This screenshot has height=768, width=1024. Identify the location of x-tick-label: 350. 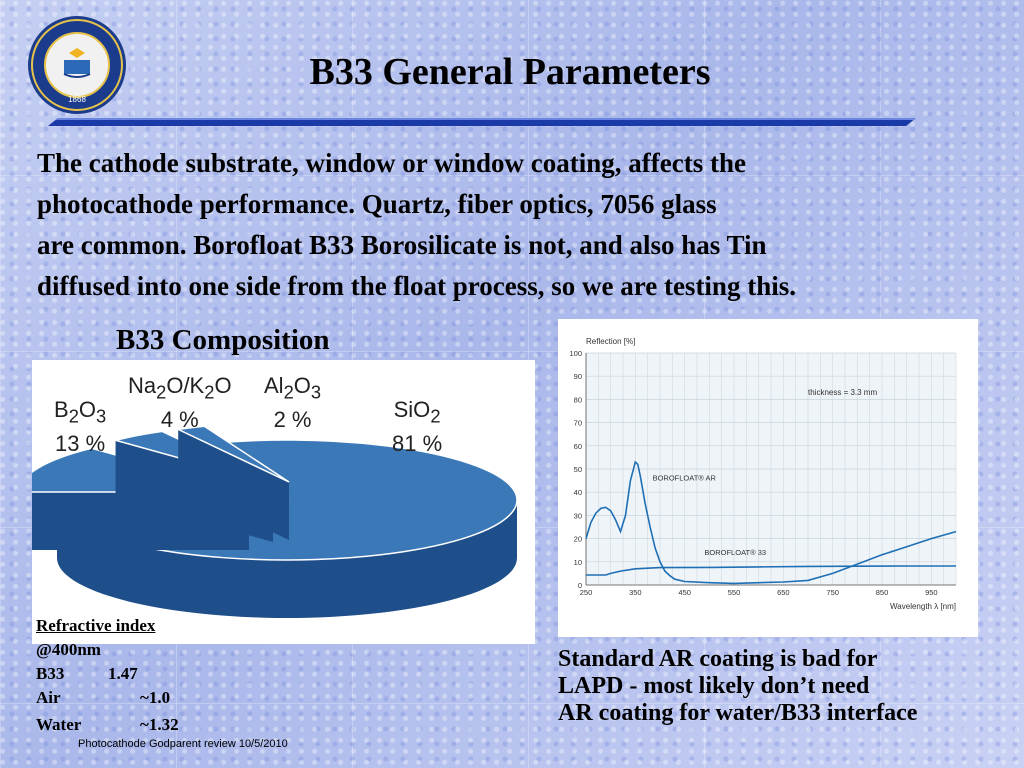
(635, 592).